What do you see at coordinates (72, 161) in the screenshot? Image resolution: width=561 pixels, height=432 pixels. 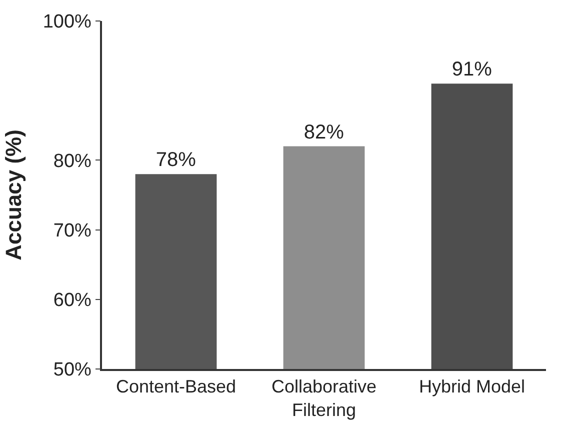 I see `y-tick-label: 80%` at bounding box center [72, 161].